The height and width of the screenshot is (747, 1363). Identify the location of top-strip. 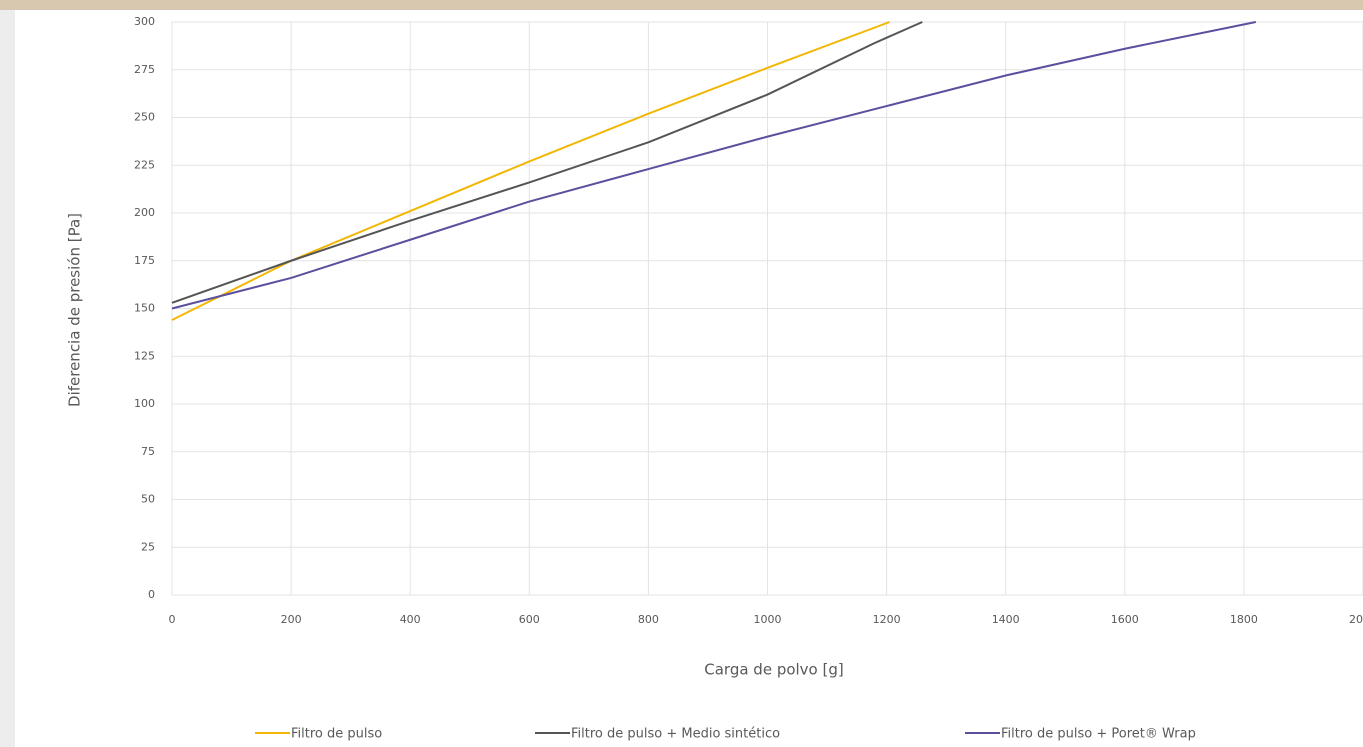
(681, 5).